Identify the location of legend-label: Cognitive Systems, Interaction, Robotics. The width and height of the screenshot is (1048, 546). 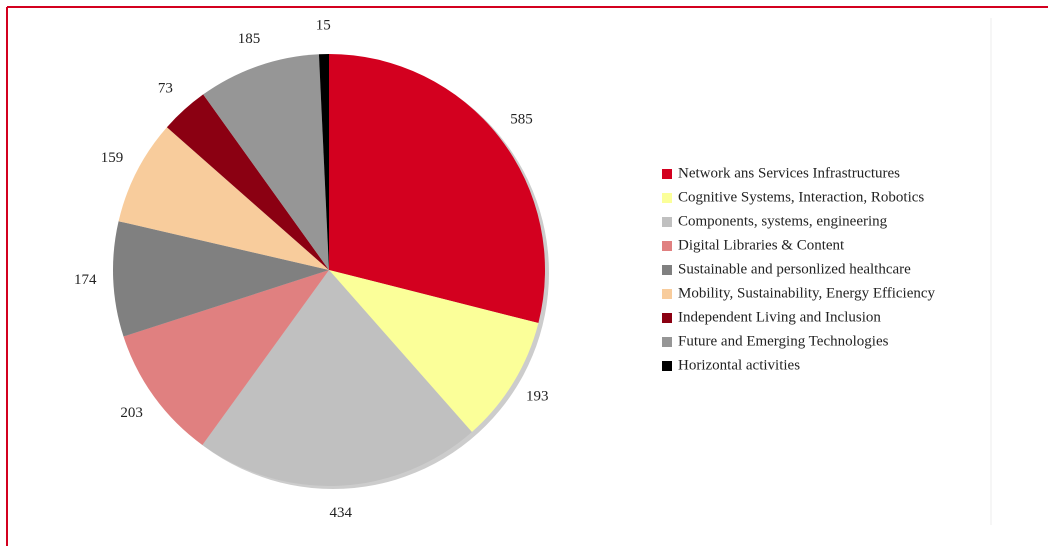
(801, 197).